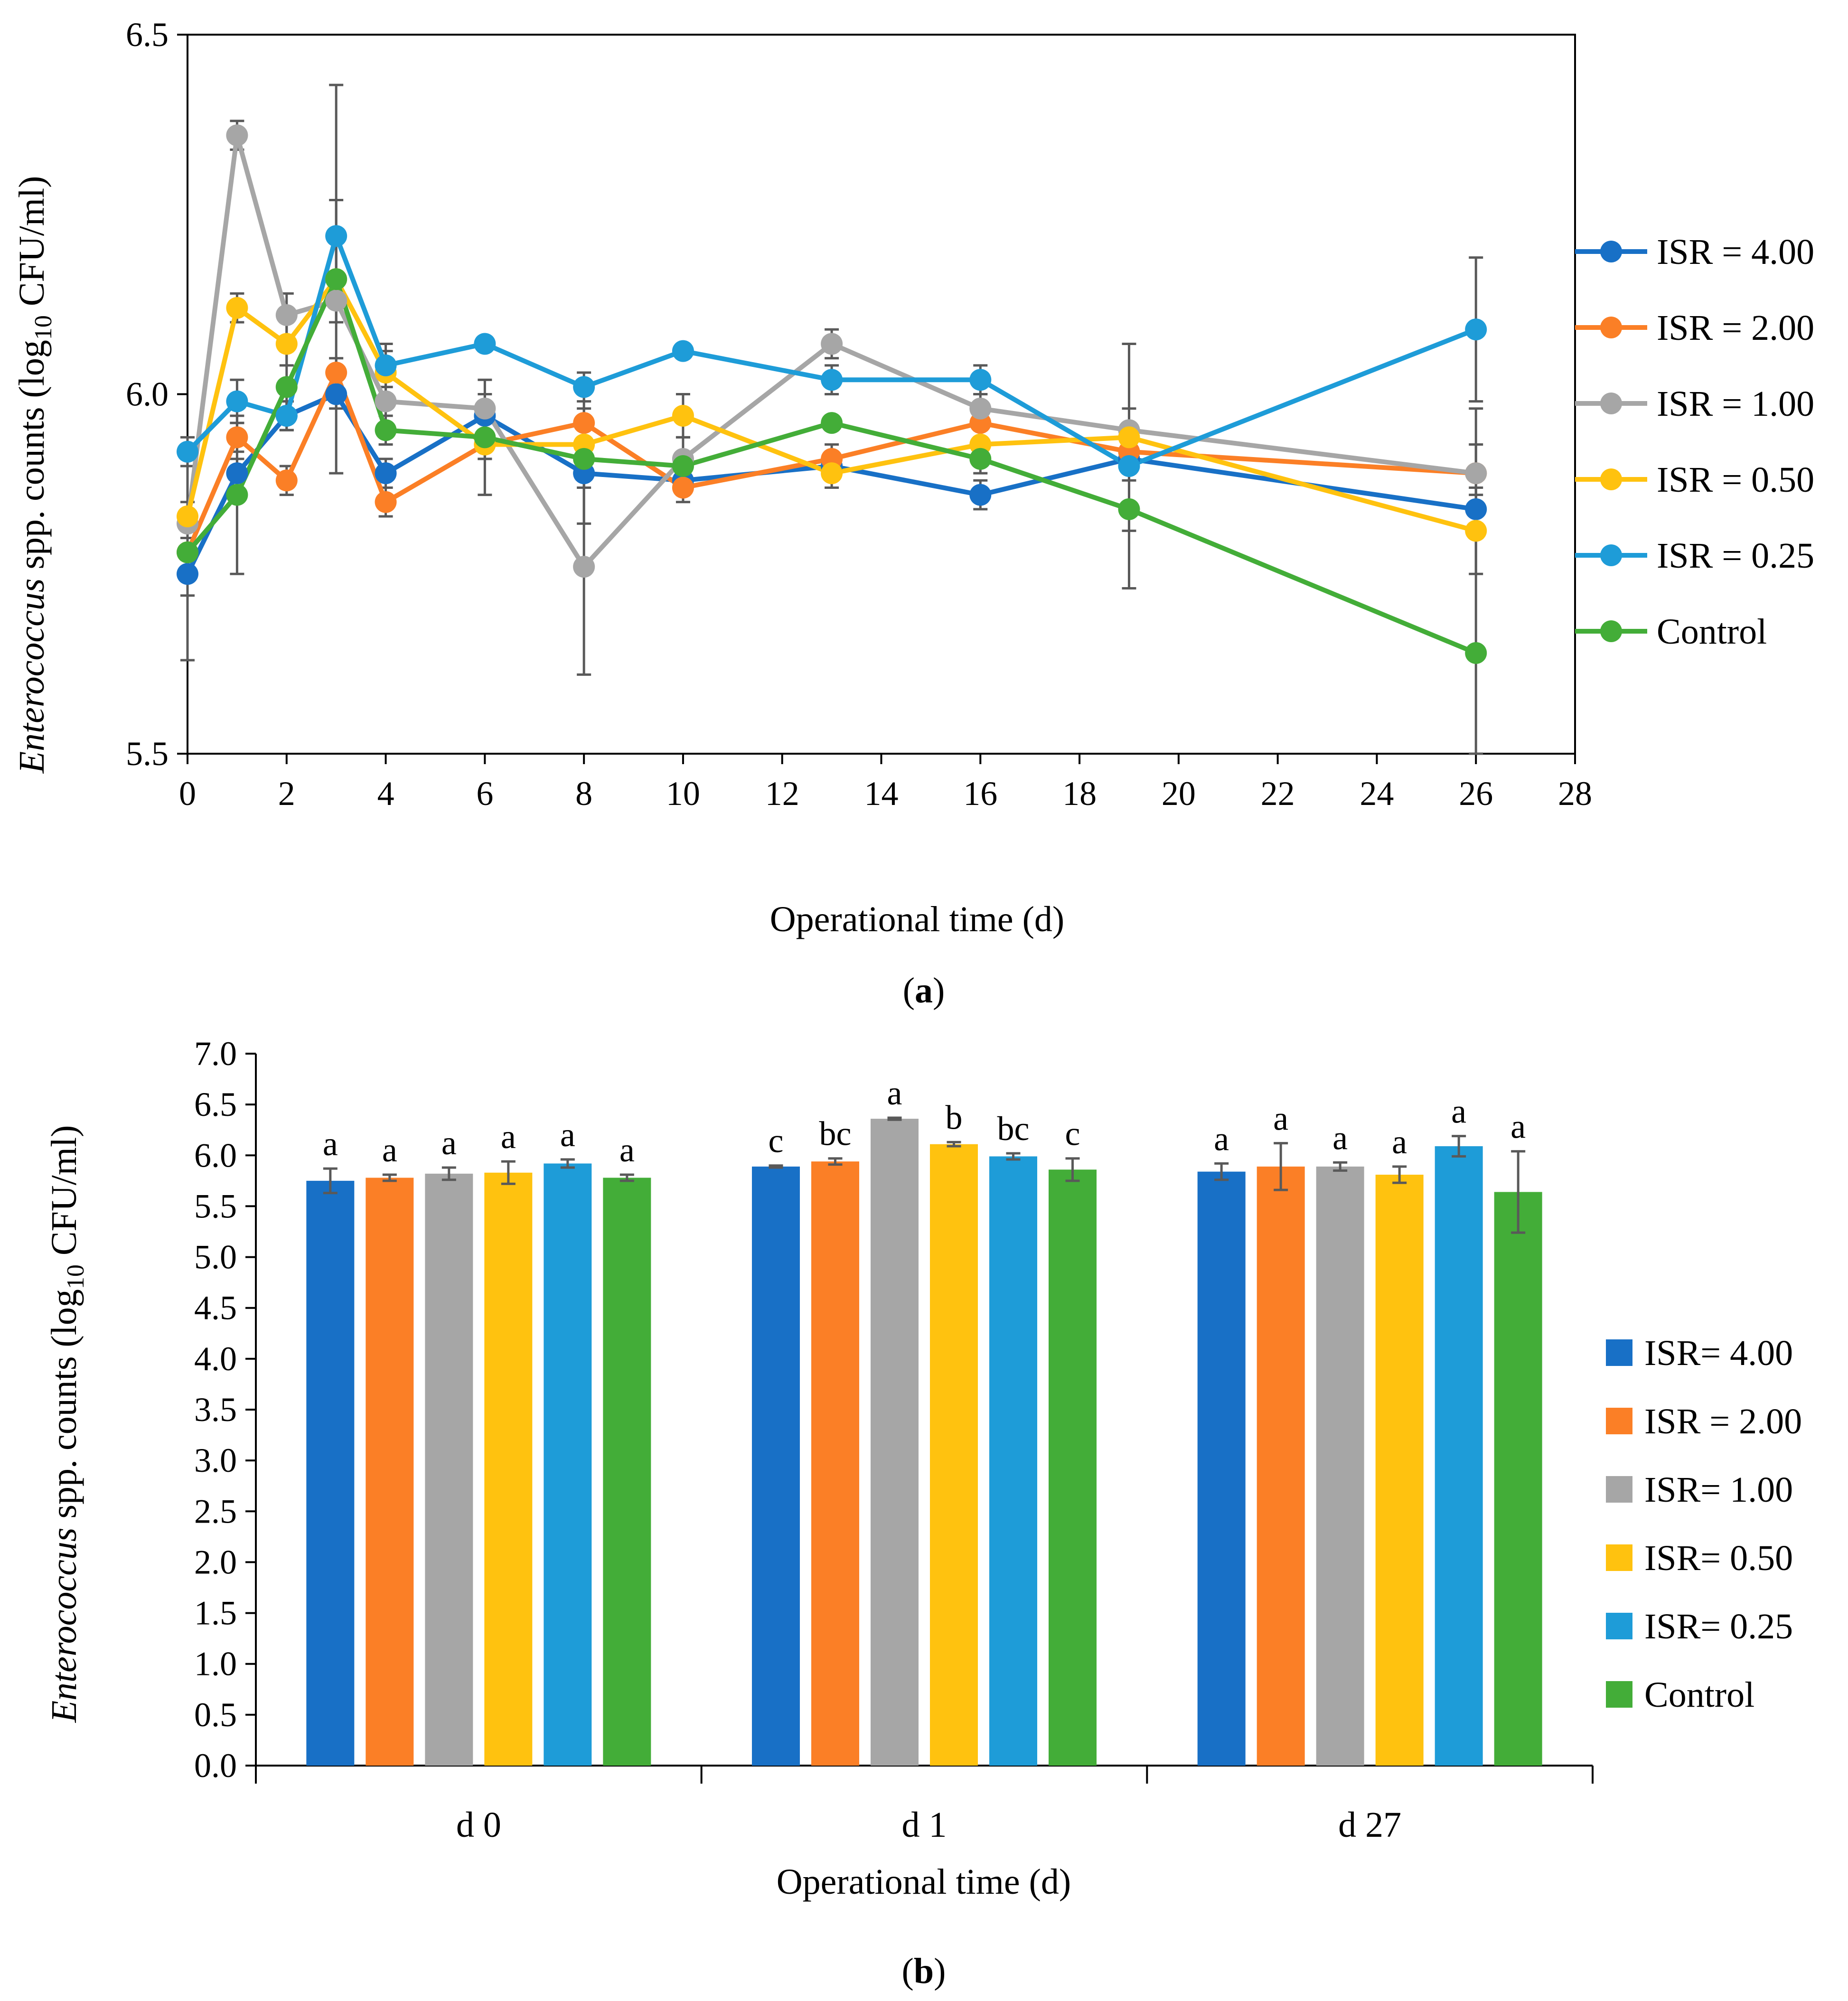 The image size is (1848, 2001). What do you see at coordinates (1476, 794) in the screenshot?
I see `panel-a-x-tick-label: 26` at bounding box center [1476, 794].